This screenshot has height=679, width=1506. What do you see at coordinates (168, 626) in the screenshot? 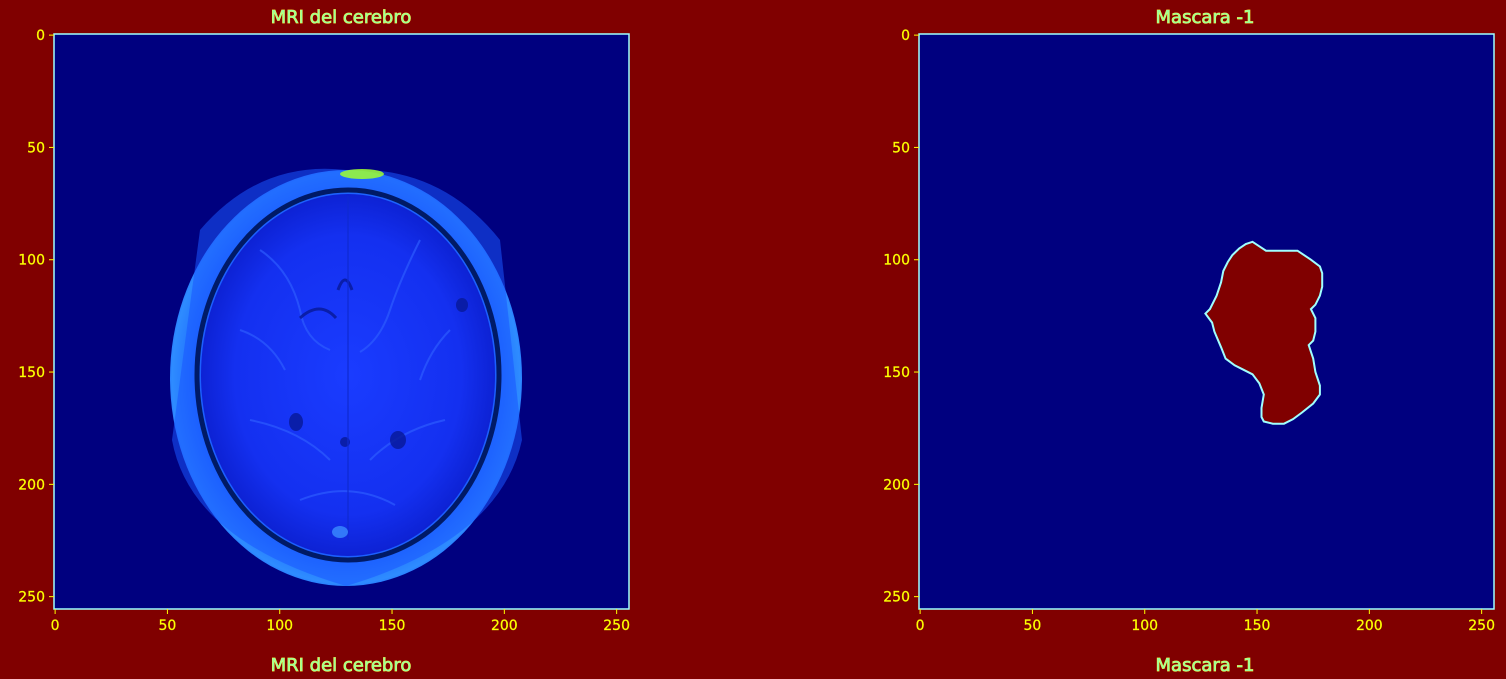
I see `mri-x-tick-label: 50` at bounding box center [168, 626].